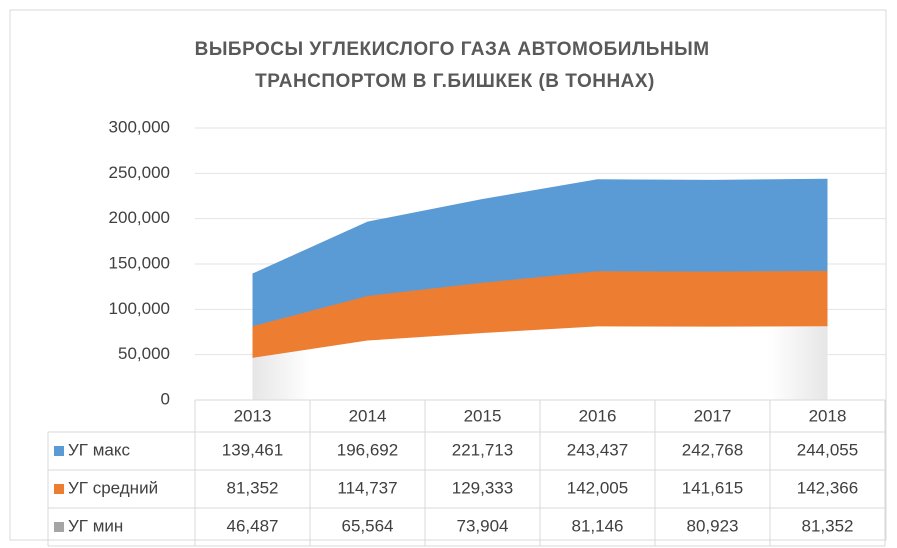  Describe the element at coordinates (597, 487) in the screenshot. I see `table-value: 142,005` at that location.